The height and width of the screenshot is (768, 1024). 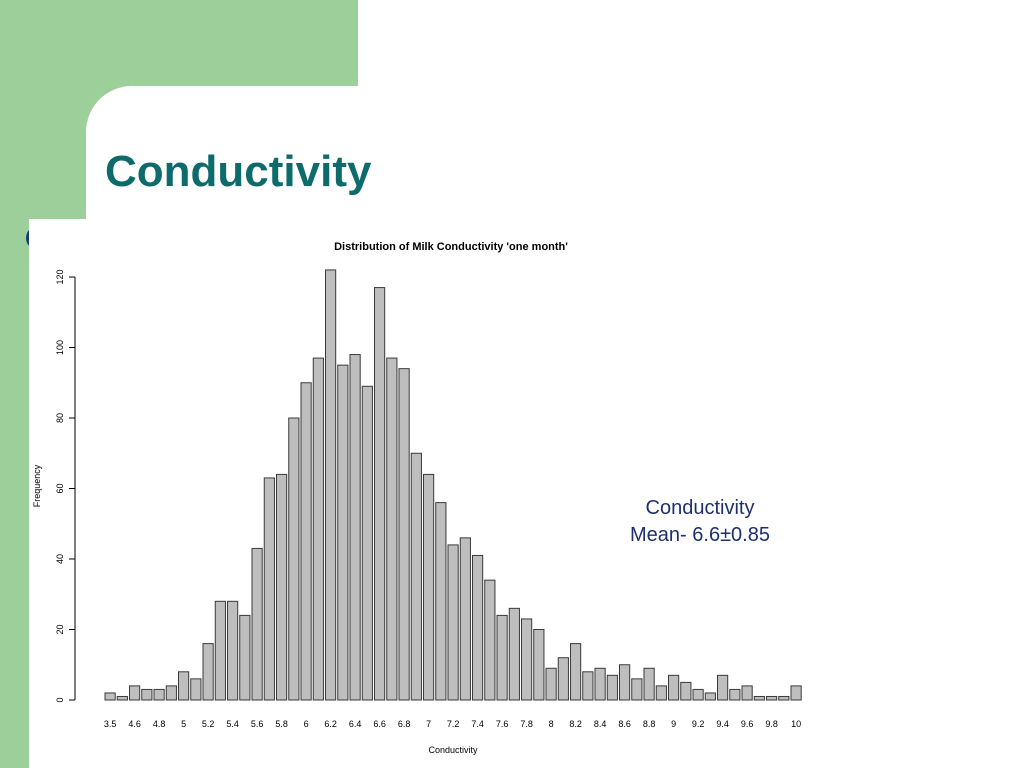 What do you see at coordinates (60, 276) in the screenshot?
I see `y-tick-label: 120` at bounding box center [60, 276].